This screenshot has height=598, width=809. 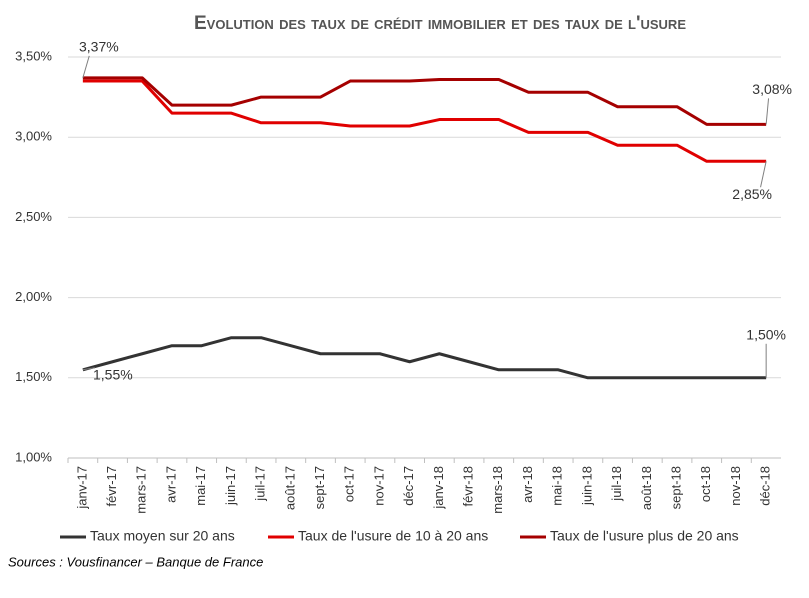 What do you see at coordinates (766, 335) in the screenshot?
I see `data-label: 1,50%` at bounding box center [766, 335].